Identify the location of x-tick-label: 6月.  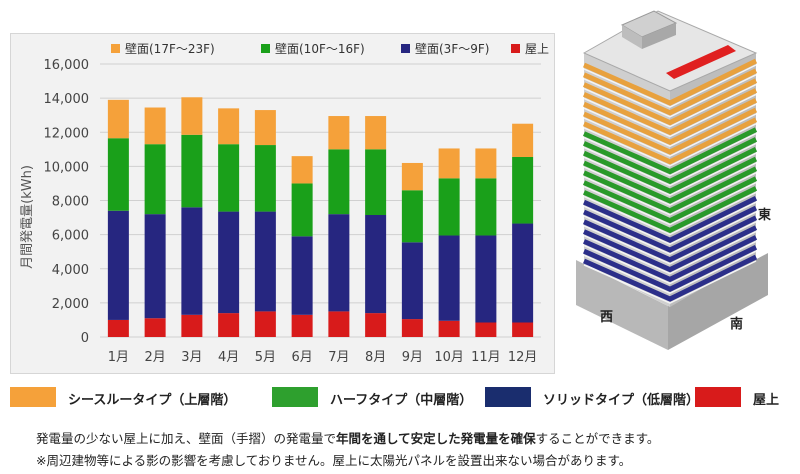
(301, 357).